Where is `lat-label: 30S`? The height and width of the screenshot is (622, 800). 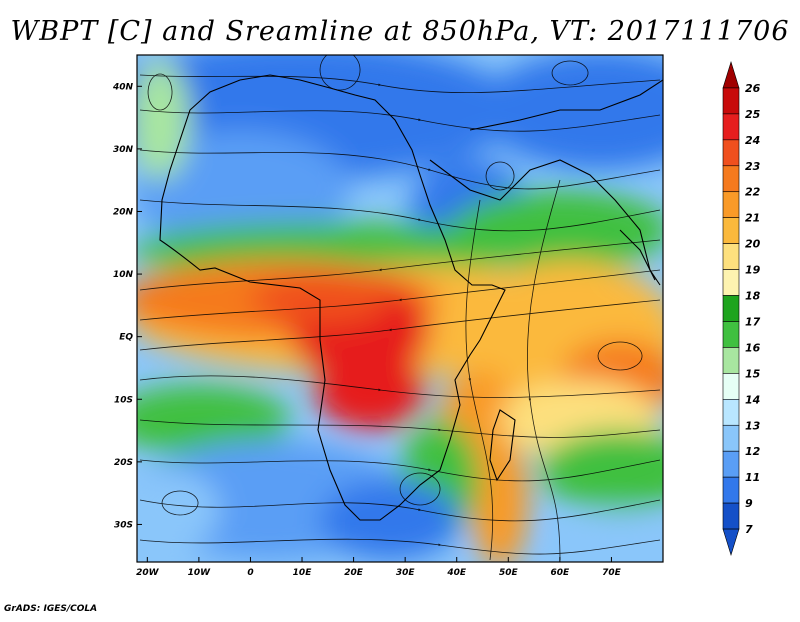 lat-label: 30S is located at coordinates (123, 525).